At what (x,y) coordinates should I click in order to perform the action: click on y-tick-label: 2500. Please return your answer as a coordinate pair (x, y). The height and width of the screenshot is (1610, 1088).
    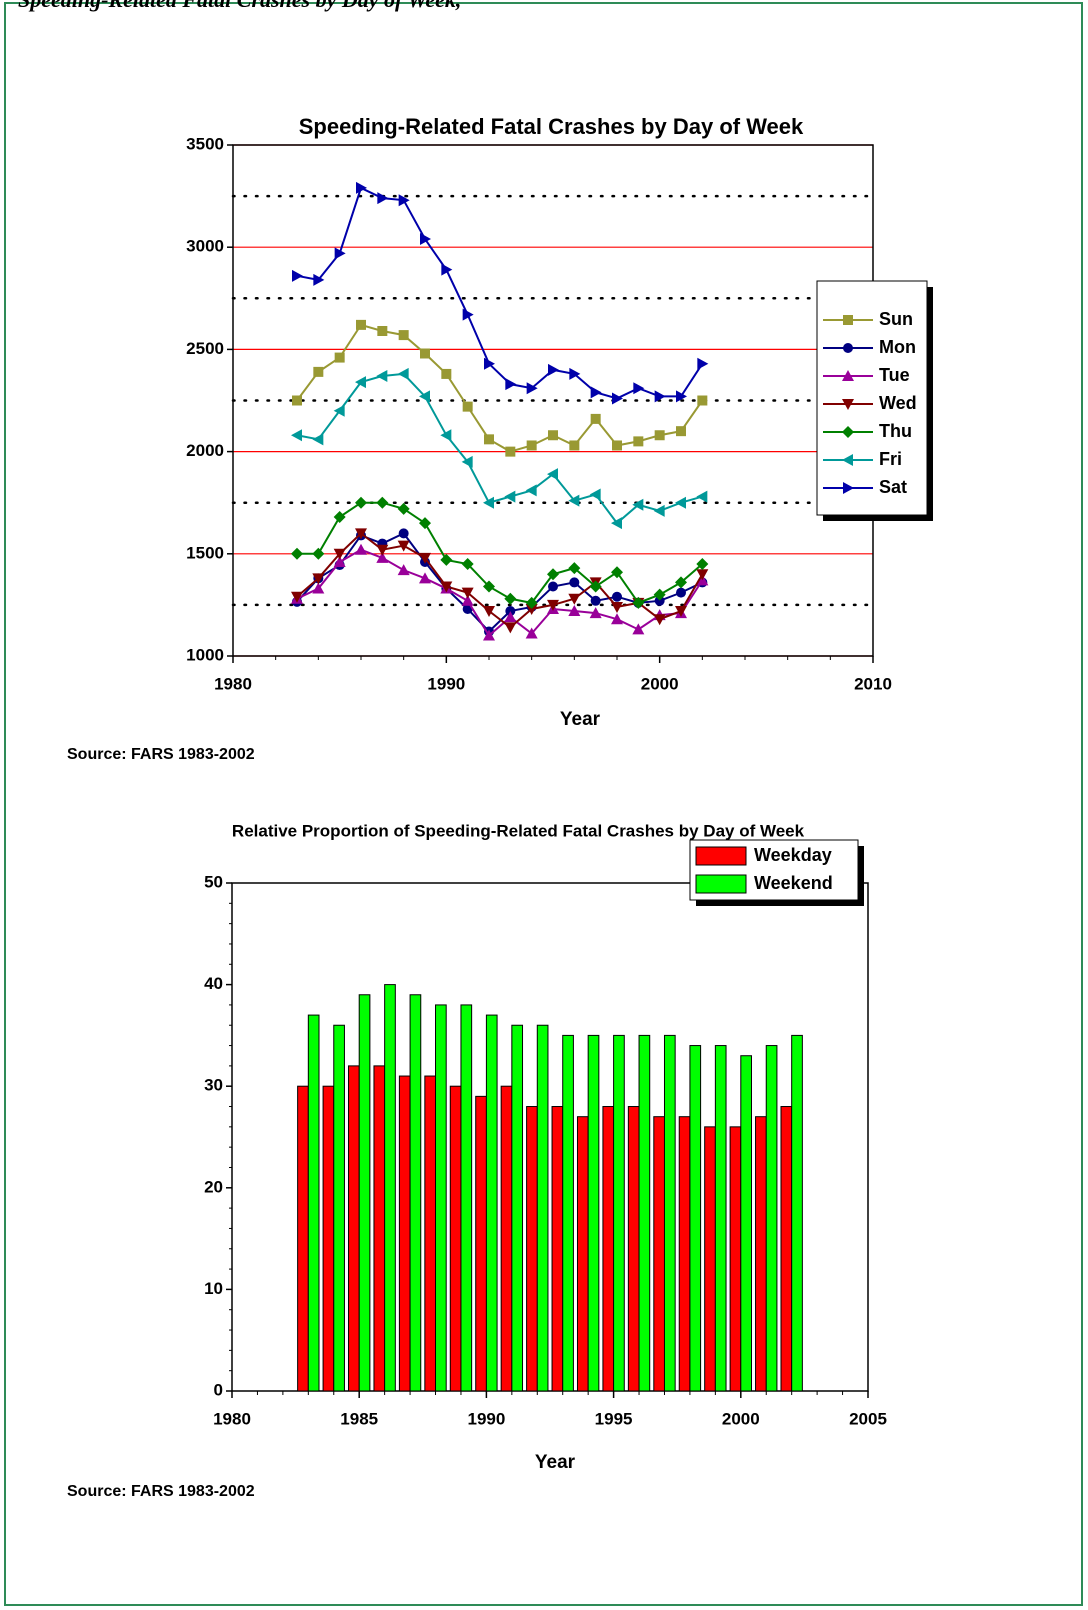
    Looking at the image, I should click on (205, 348).